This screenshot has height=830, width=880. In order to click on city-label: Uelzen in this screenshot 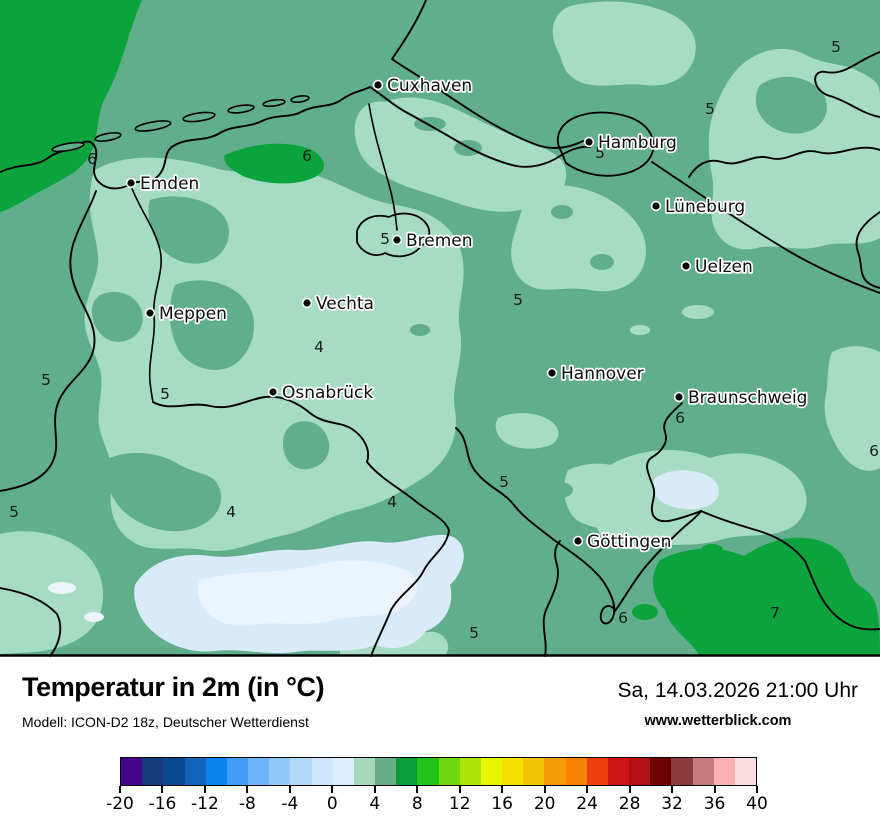, I will do `click(724, 267)`.